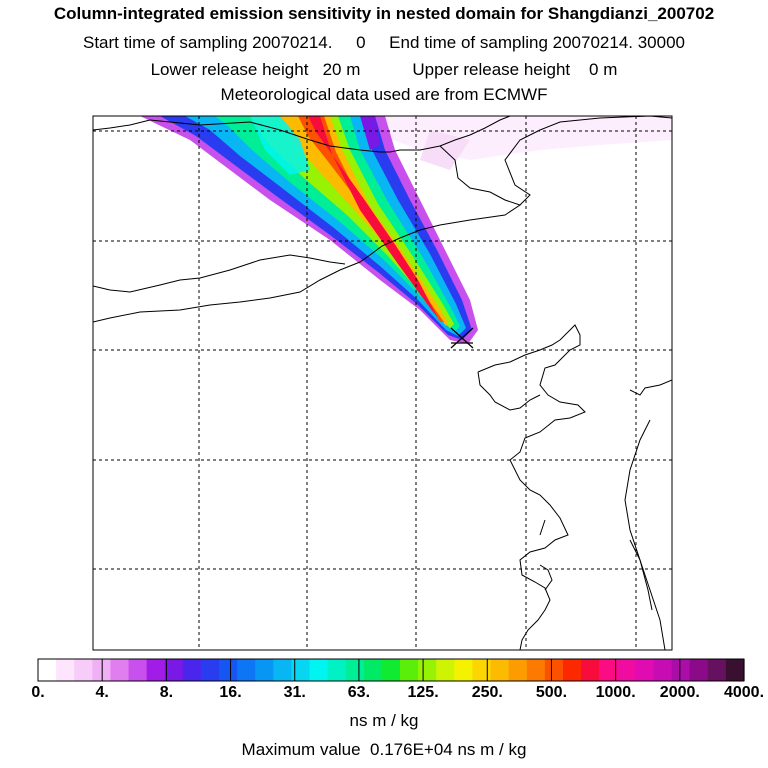 This screenshot has width=768, height=768. I want to click on plume, so click(309, 230).